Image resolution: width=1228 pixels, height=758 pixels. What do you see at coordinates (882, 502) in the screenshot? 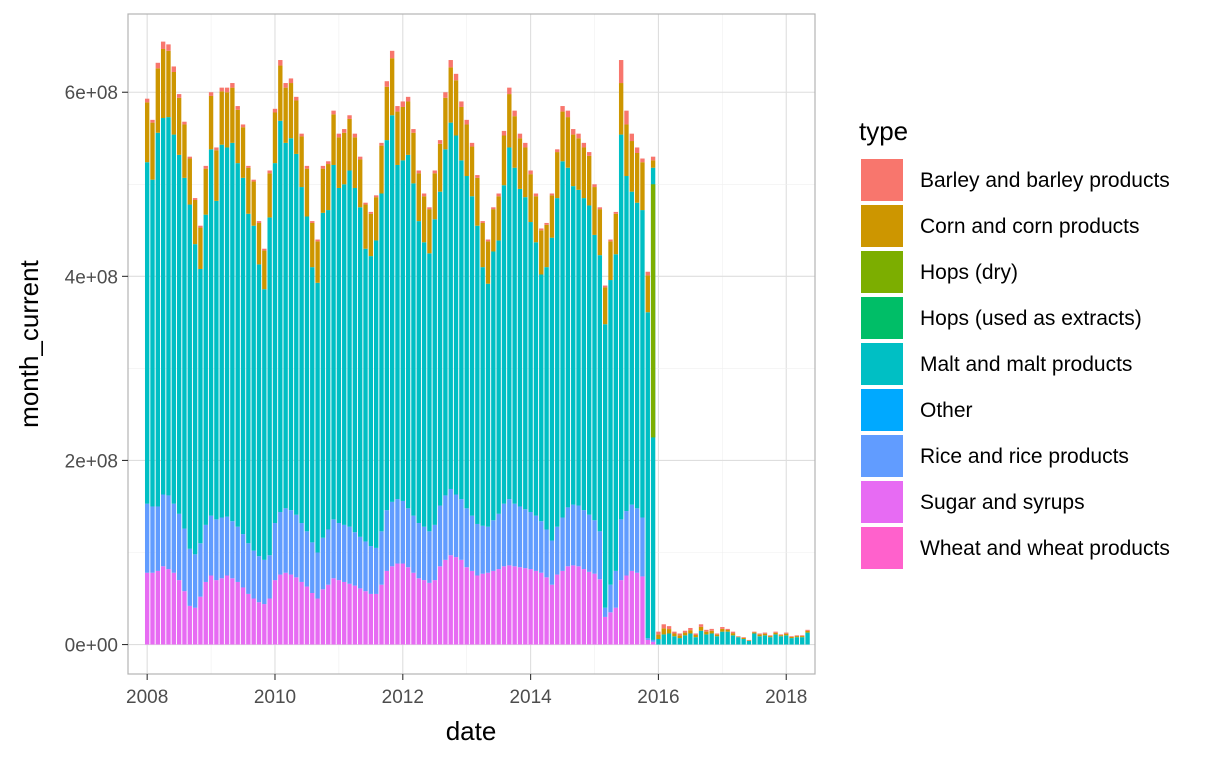
I see `legend-key` at bounding box center [882, 502].